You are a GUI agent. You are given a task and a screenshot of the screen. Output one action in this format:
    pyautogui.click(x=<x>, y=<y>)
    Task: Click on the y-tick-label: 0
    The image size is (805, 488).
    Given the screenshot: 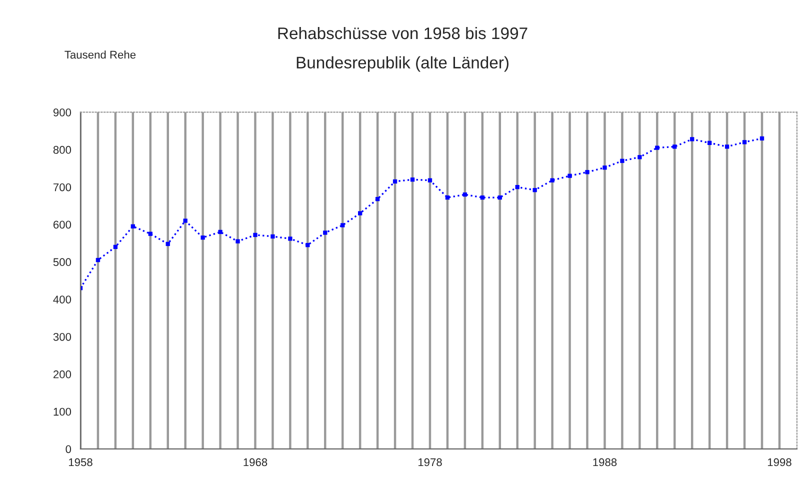 What is the action you would take?
    pyautogui.click(x=69, y=449)
    